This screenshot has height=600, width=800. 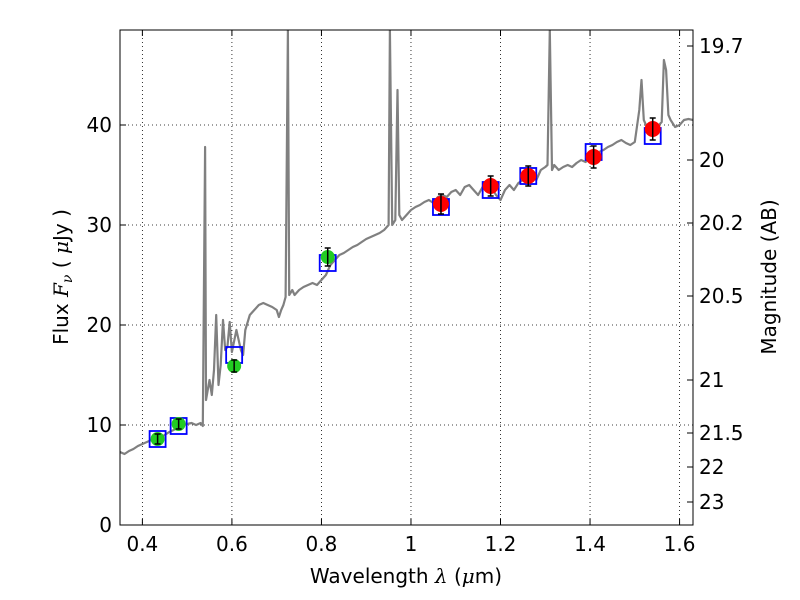 I want to click on x-tick-label: 0.4, so click(x=142, y=544).